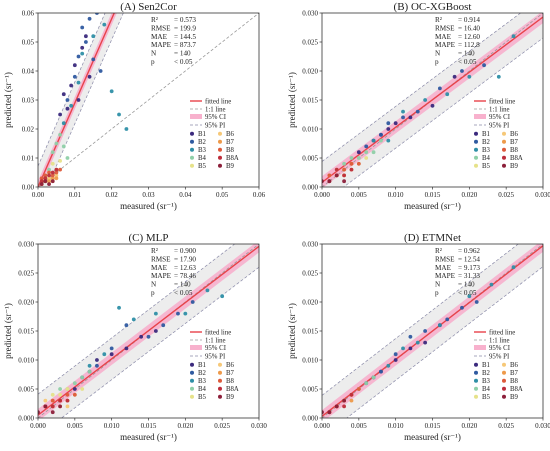 Image resolution: width=550 pixels, height=451 pixels. I want to click on stat-value: = 112.8, so click(469, 45).